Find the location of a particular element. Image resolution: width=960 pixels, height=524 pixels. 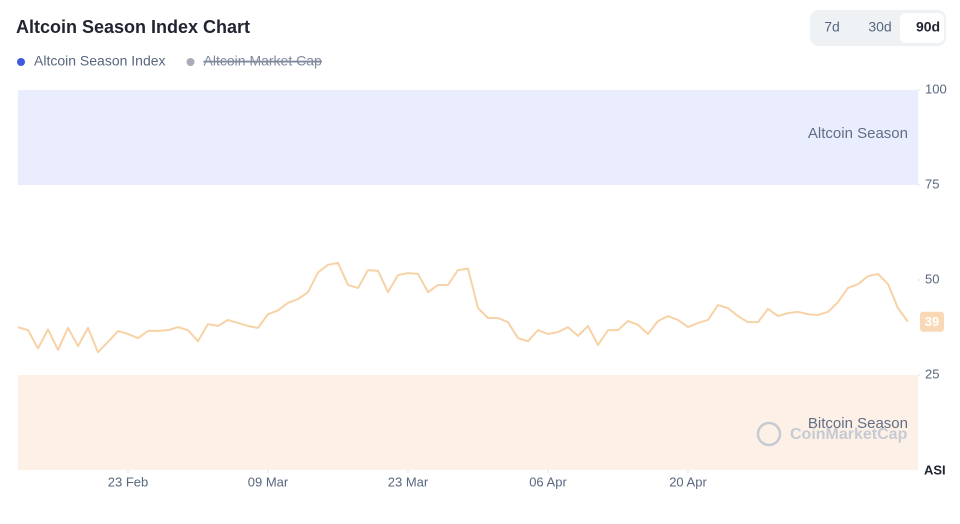

chart-title: Altcoin Season Index Chart is located at coordinates (133, 27).